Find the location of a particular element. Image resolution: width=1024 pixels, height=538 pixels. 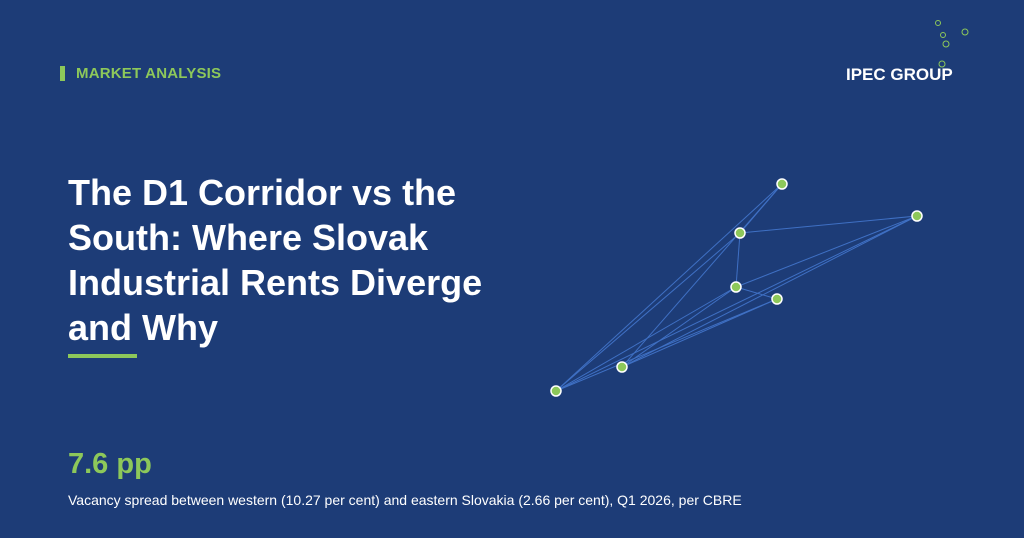

stat-value: 7.6 pp is located at coordinates (110, 464).